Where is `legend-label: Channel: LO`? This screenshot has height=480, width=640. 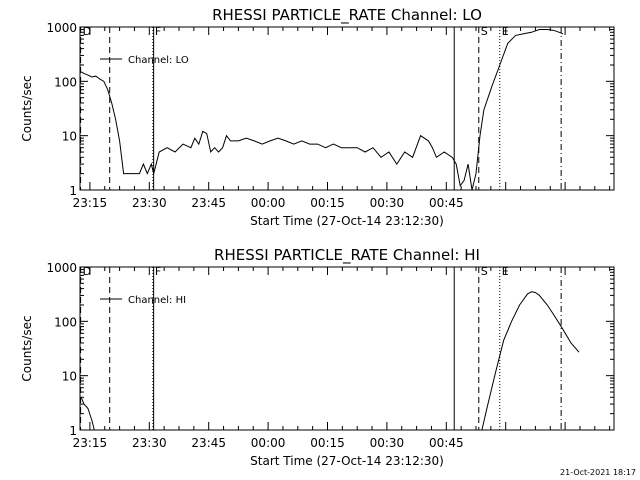 legend-label: Channel: LO is located at coordinates (158, 60).